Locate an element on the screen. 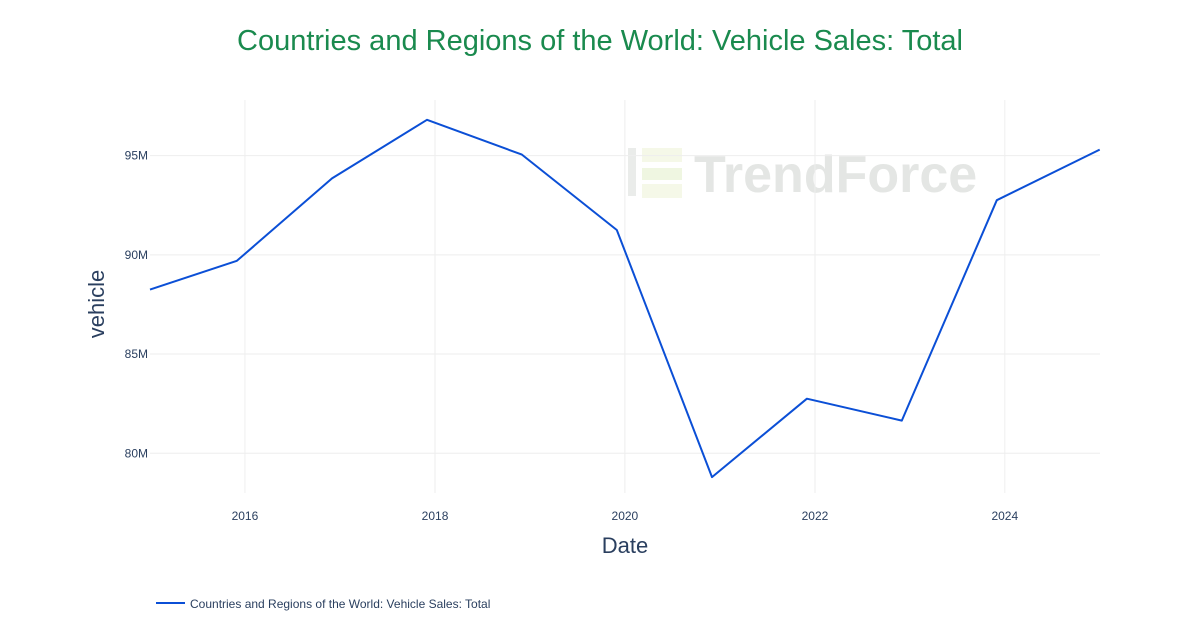 This screenshot has width=1200, height=630. x-axis-ticks: 2016 2018 2020 2022 2024 is located at coordinates (625, 516).